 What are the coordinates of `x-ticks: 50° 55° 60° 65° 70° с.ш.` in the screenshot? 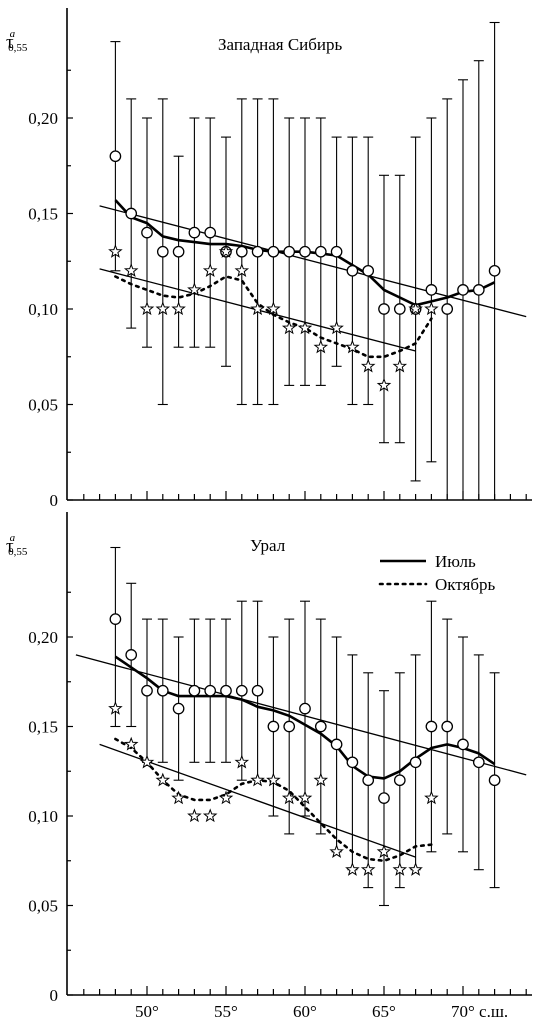 It's located at (305, 1003).